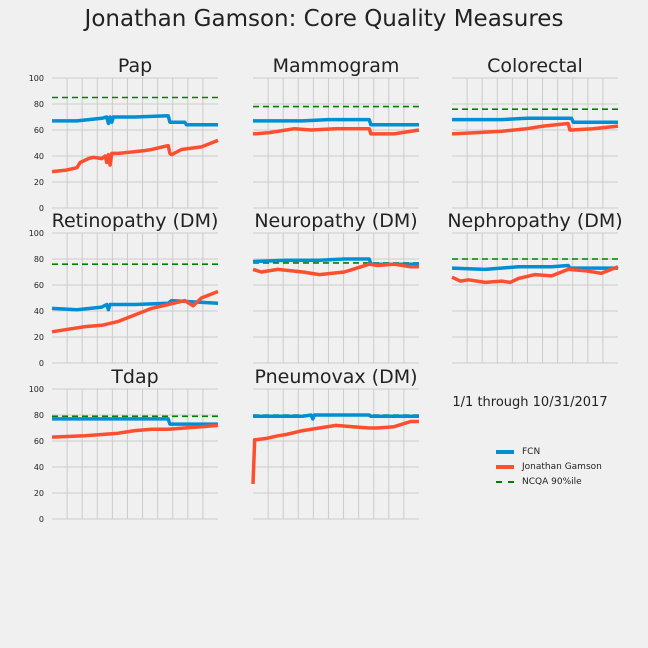 The height and width of the screenshot is (648, 648). What do you see at coordinates (562, 466) in the screenshot?
I see `legend-label-provider: Jonathan Gamson` at bounding box center [562, 466].